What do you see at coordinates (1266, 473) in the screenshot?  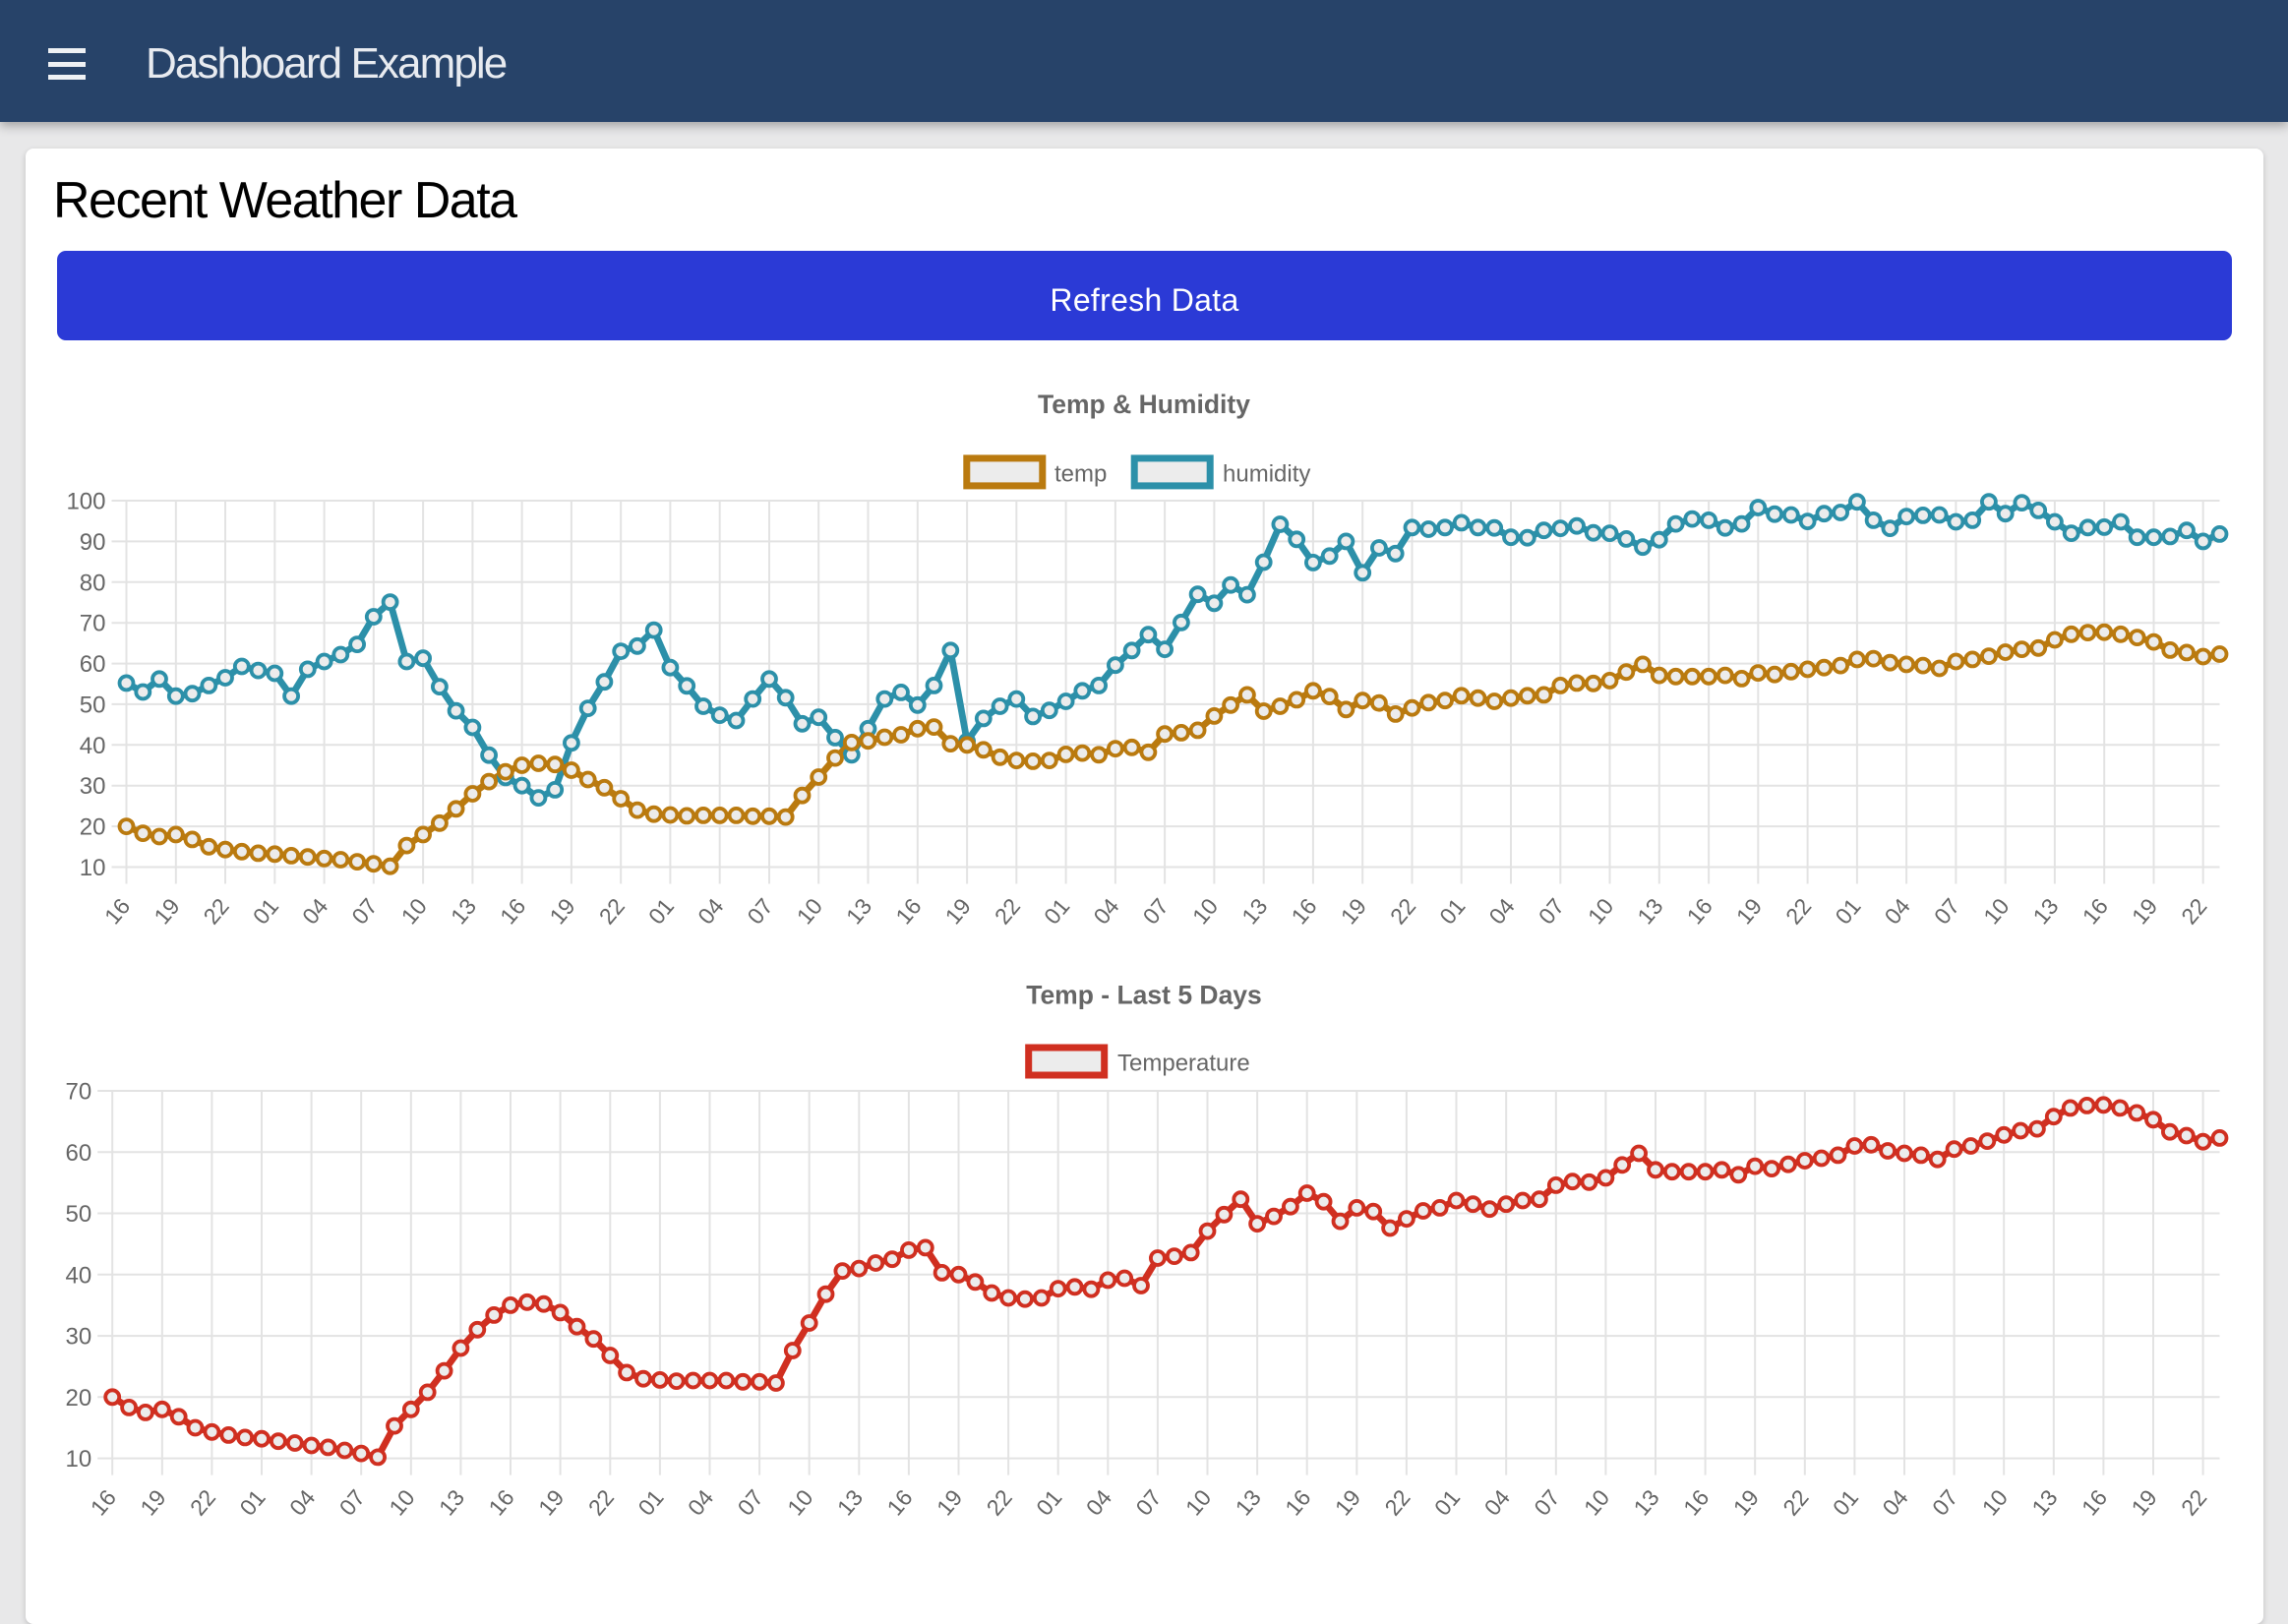 I see `svg-text: humidity` at bounding box center [1266, 473].